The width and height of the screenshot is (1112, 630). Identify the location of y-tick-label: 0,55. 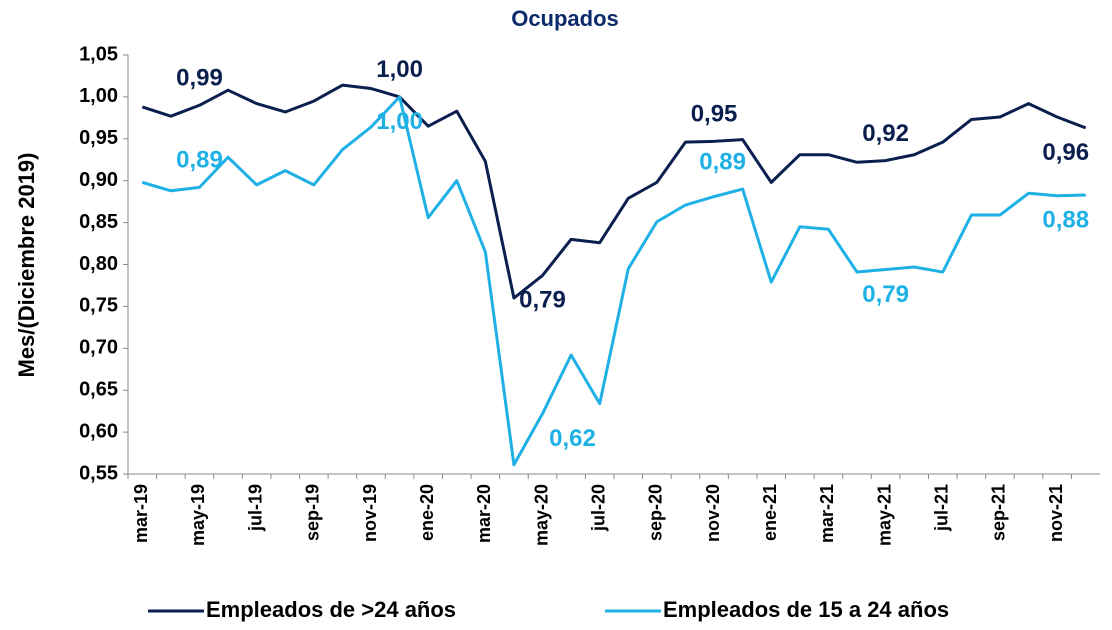
(98, 473).